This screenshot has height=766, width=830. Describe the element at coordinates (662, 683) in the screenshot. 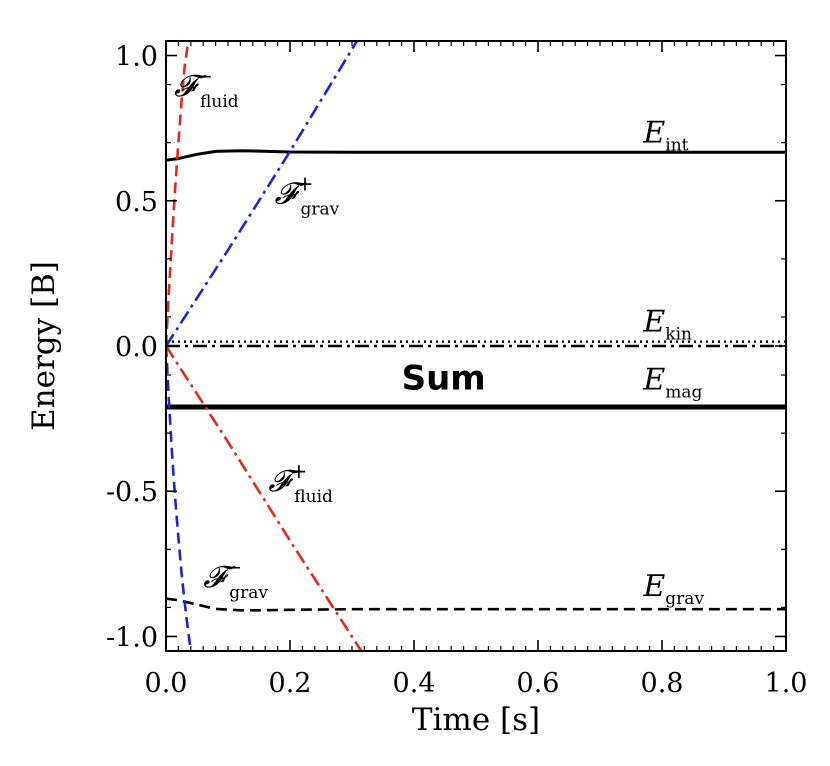

I see `x-tick-label: 0.8` at that location.